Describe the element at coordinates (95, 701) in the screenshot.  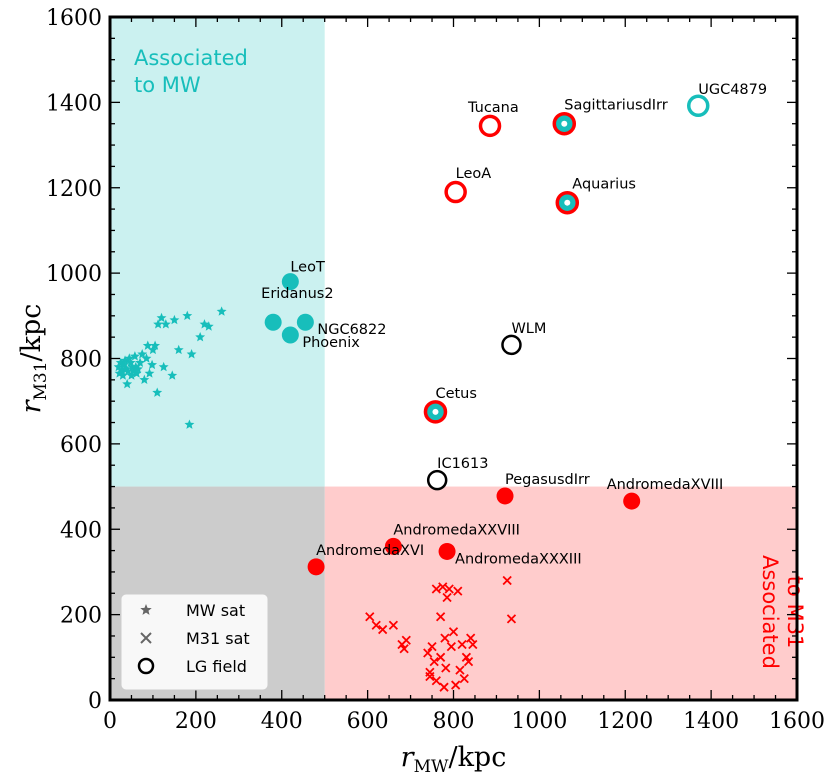
I see `y-tick-label: 0` at that location.